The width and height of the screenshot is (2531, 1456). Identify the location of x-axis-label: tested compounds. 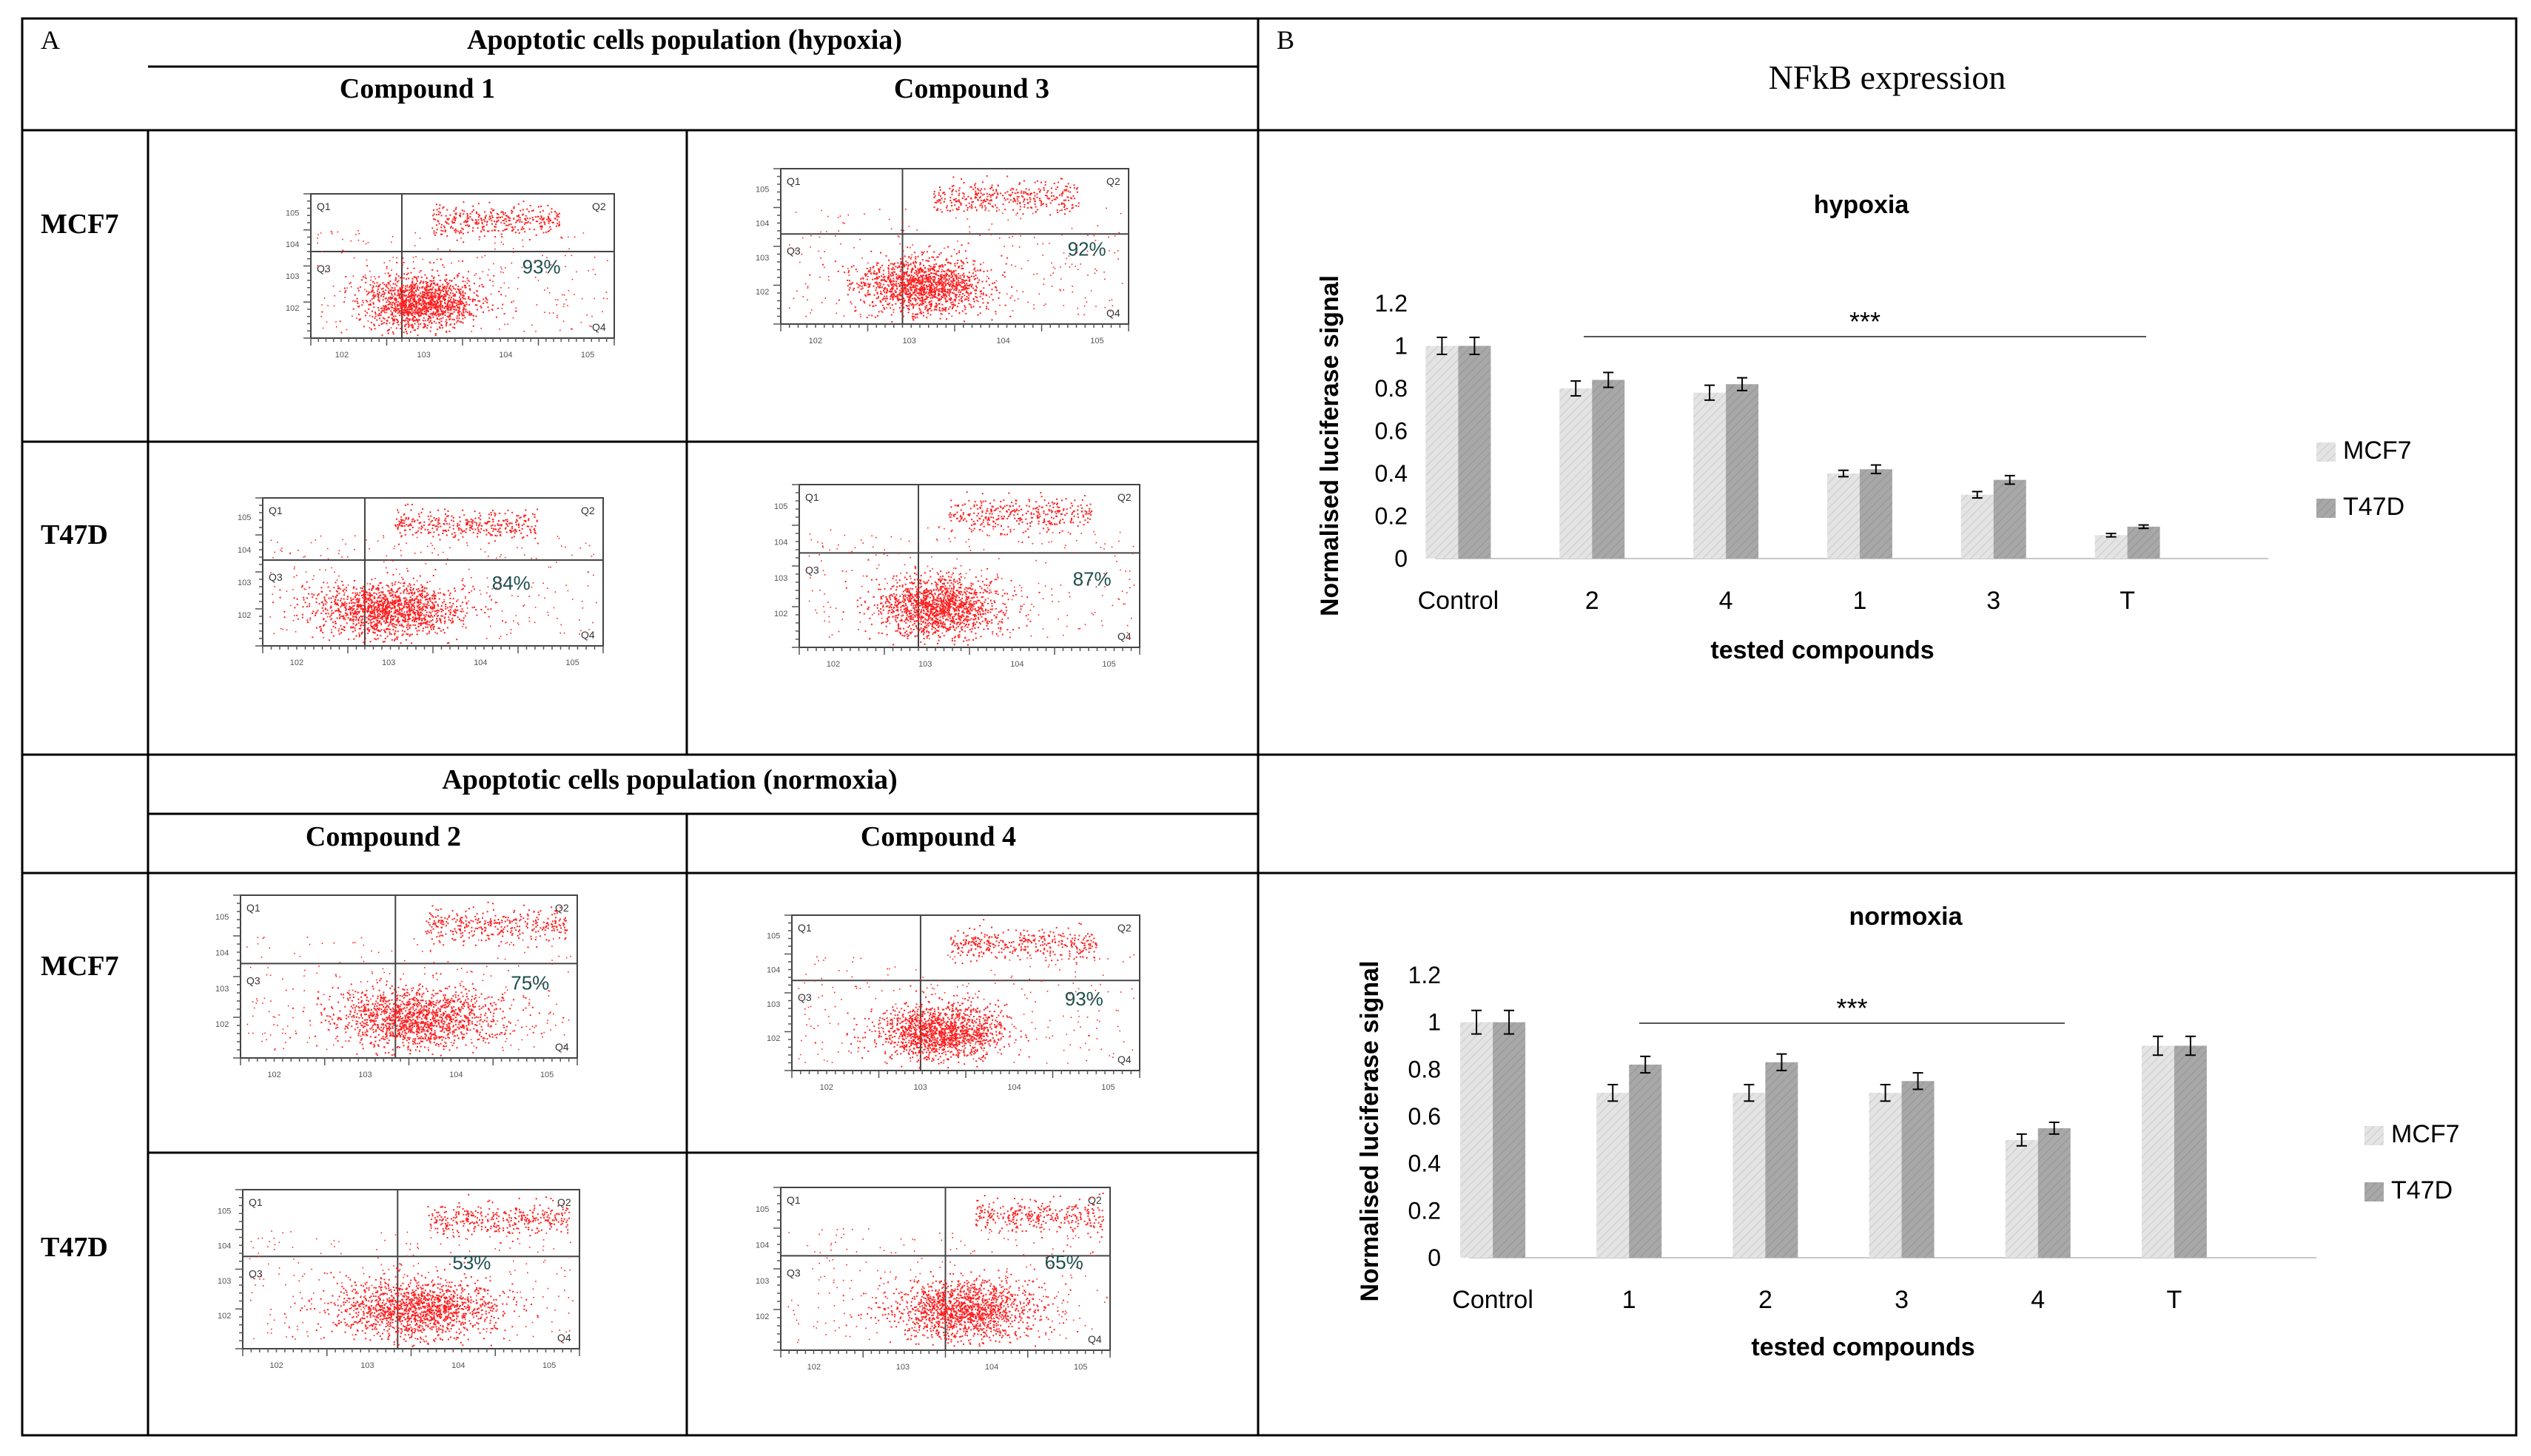
(1822, 650).